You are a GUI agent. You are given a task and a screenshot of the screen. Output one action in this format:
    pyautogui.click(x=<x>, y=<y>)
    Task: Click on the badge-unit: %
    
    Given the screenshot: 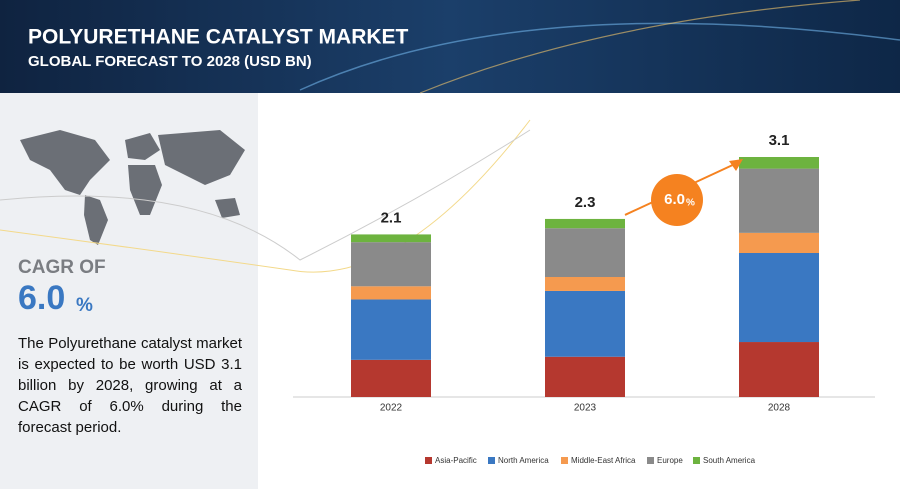 What is the action you would take?
    pyautogui.click(x=690, y=203)
    